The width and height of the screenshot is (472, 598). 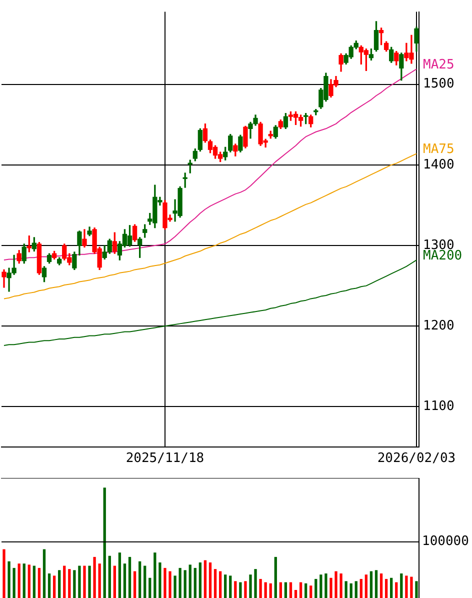 What do you see at coordinates (438, 406) in the screenshot?
I see `y-tick-label: 1100` at bounding box center [438, 406].